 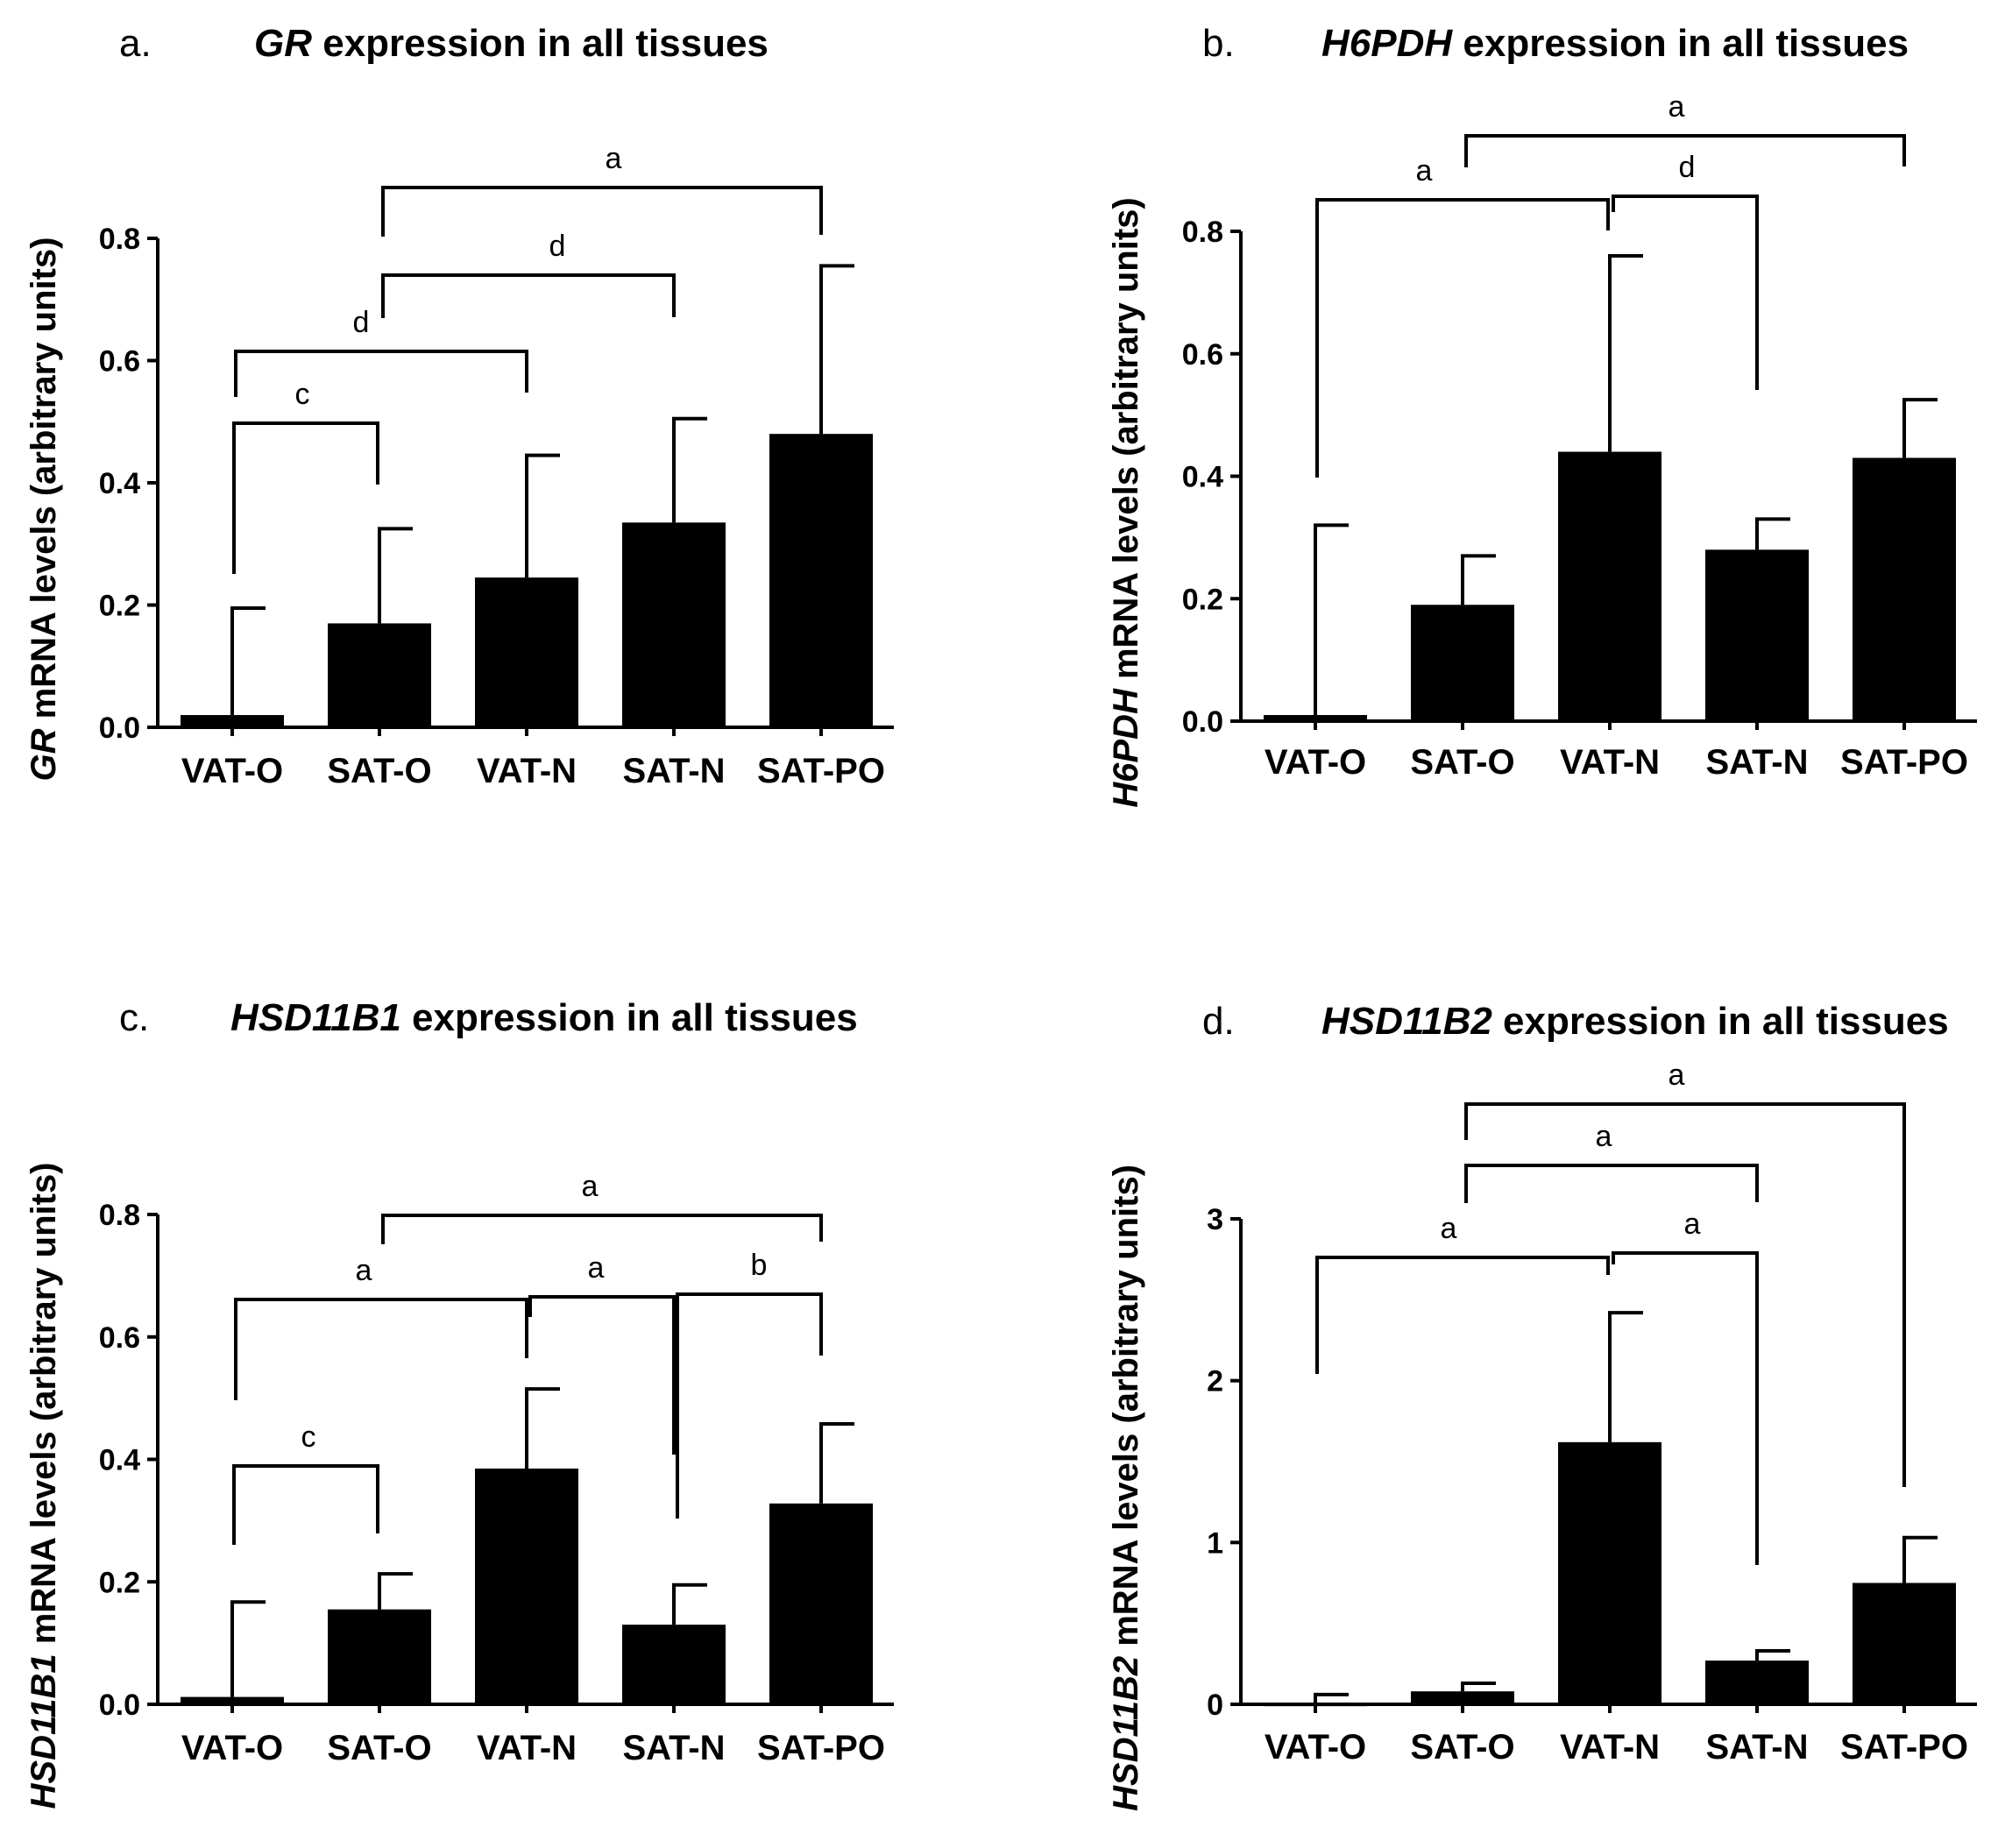 What do you see at coordinates (1126, 748) in the screenshot?
I see `y-axis-label-gene: H6PDH` at bounding box center [1126, 748].